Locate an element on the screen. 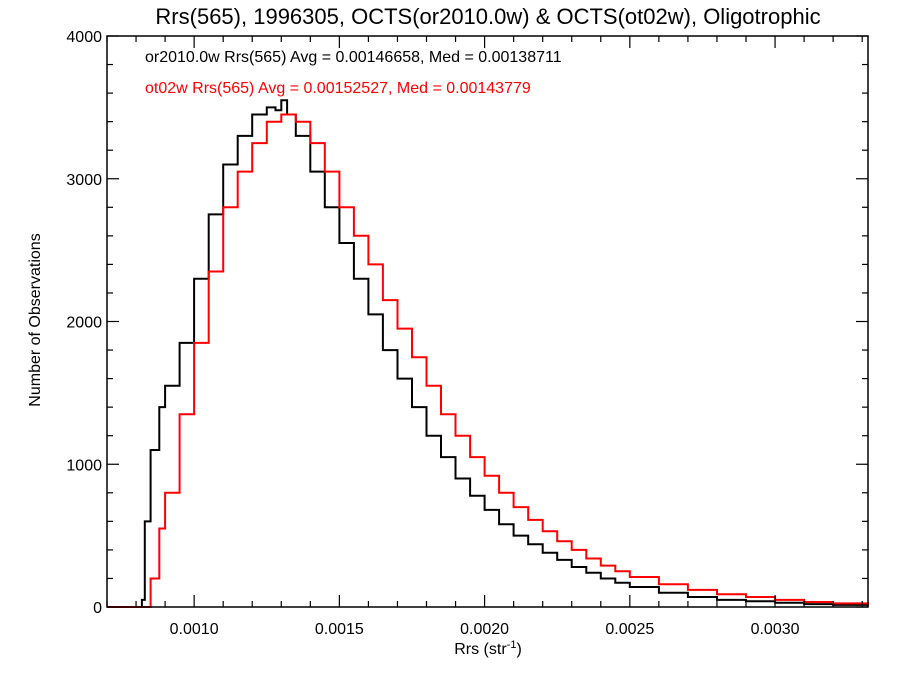  y-tick-label: 1000 is located at coordinates (84, 465).